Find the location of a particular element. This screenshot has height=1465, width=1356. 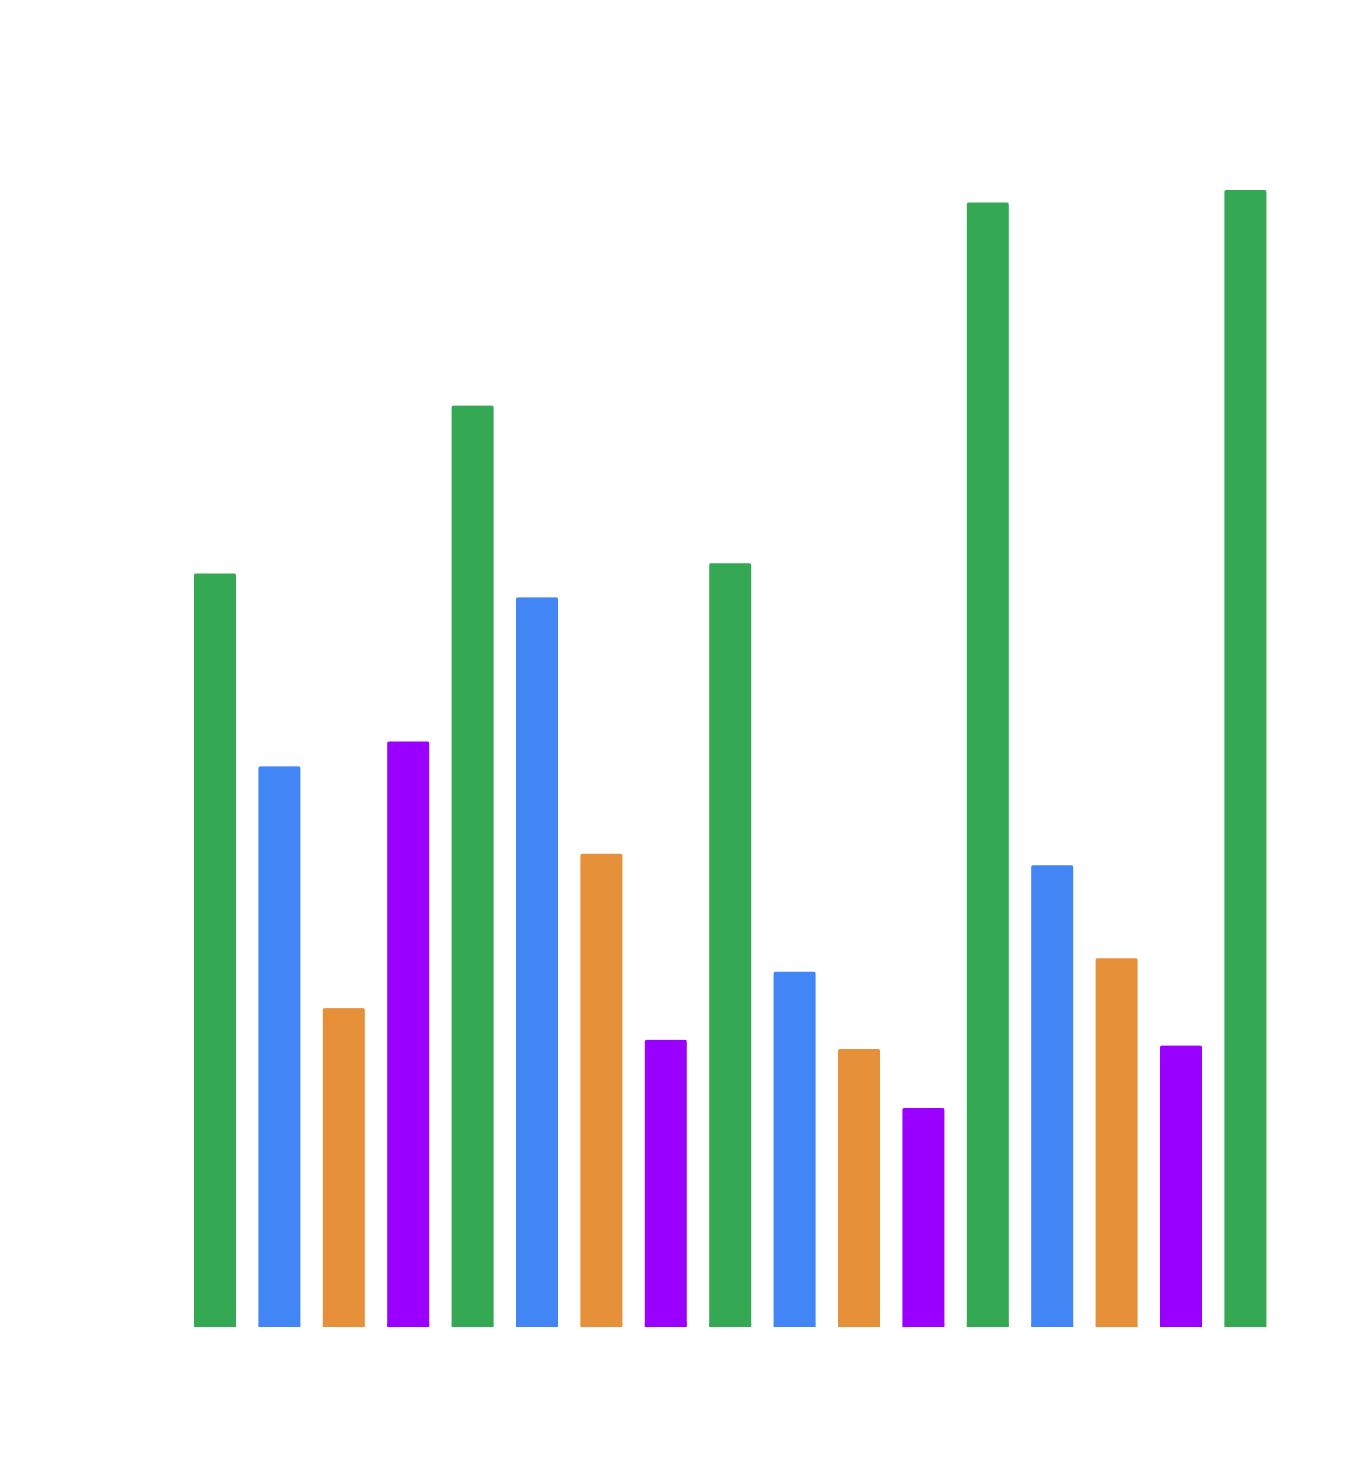

bar-8-base is located at coordinates (665, 1325).